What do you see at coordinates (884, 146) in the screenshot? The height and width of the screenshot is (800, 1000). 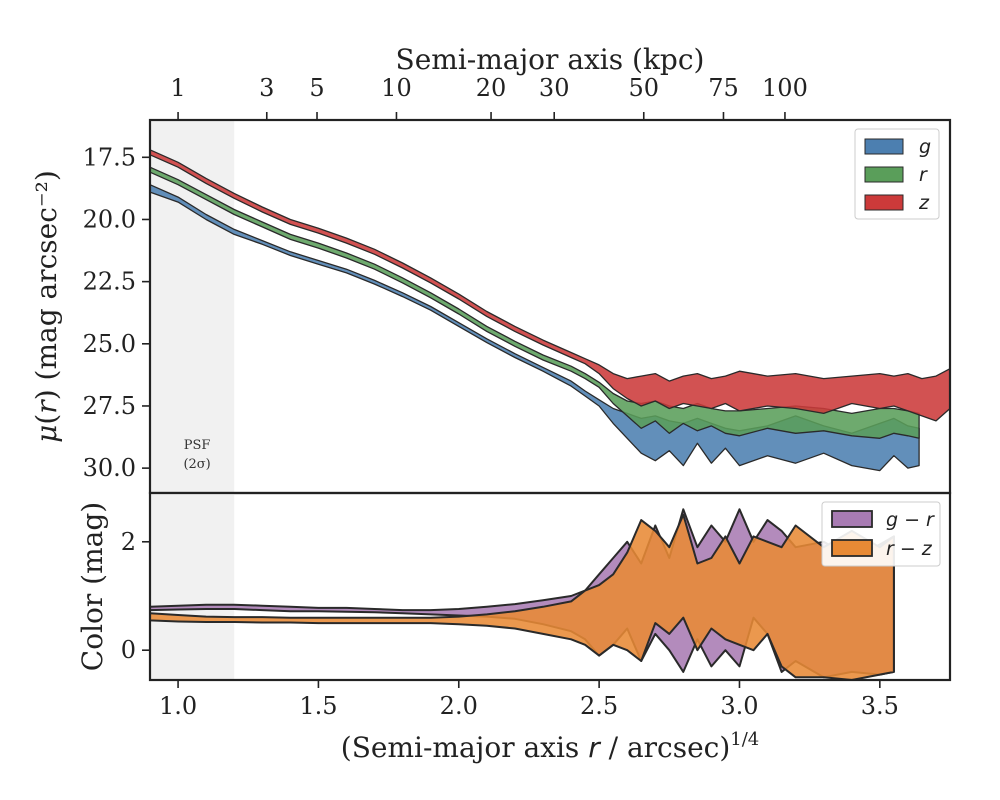 I see `legend-swatch-g` at bounding box center [884, 146].